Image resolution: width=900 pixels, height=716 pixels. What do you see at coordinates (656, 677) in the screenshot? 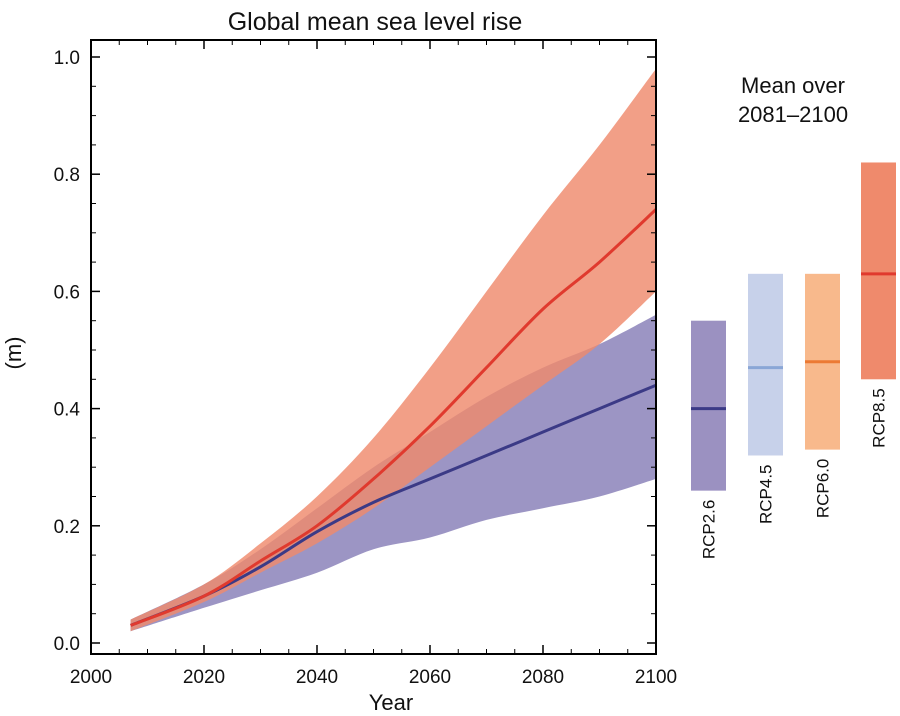
I see `x-tick-label: 2100` at bounding box center [656, 677].